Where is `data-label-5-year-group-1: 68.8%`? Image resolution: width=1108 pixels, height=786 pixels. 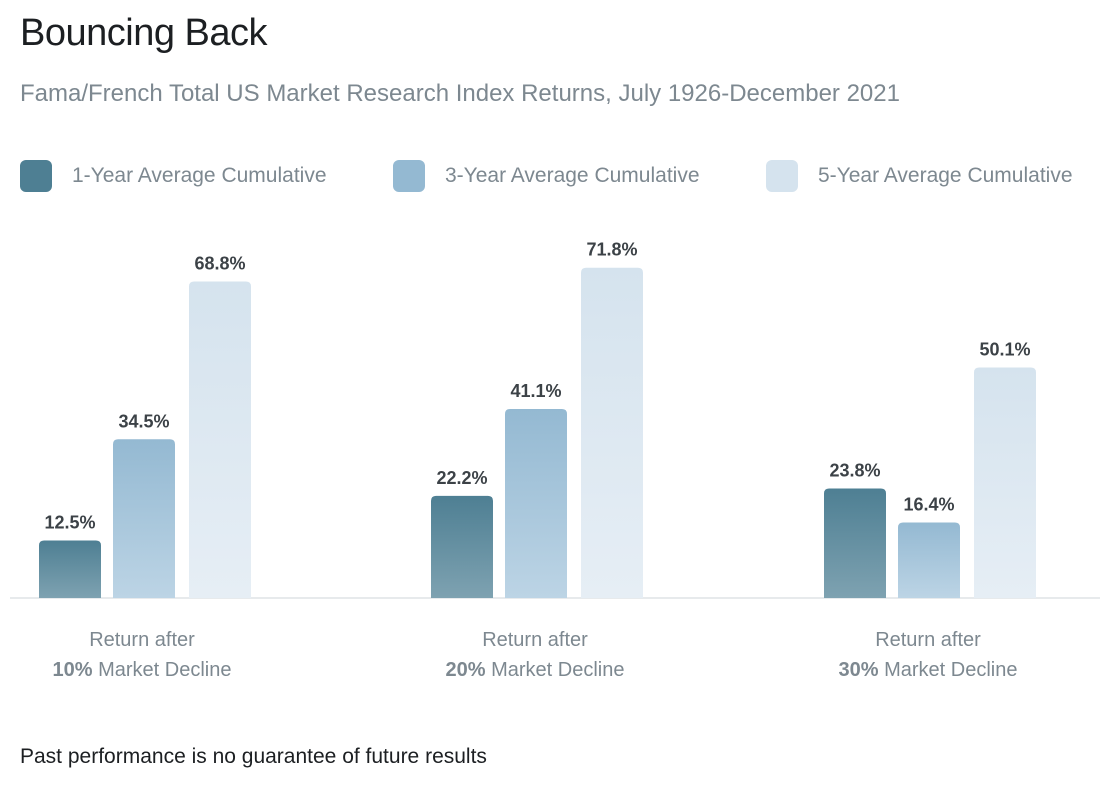
data-label-5-year-group-1: 68.8% is located at coordinates (219, 264).